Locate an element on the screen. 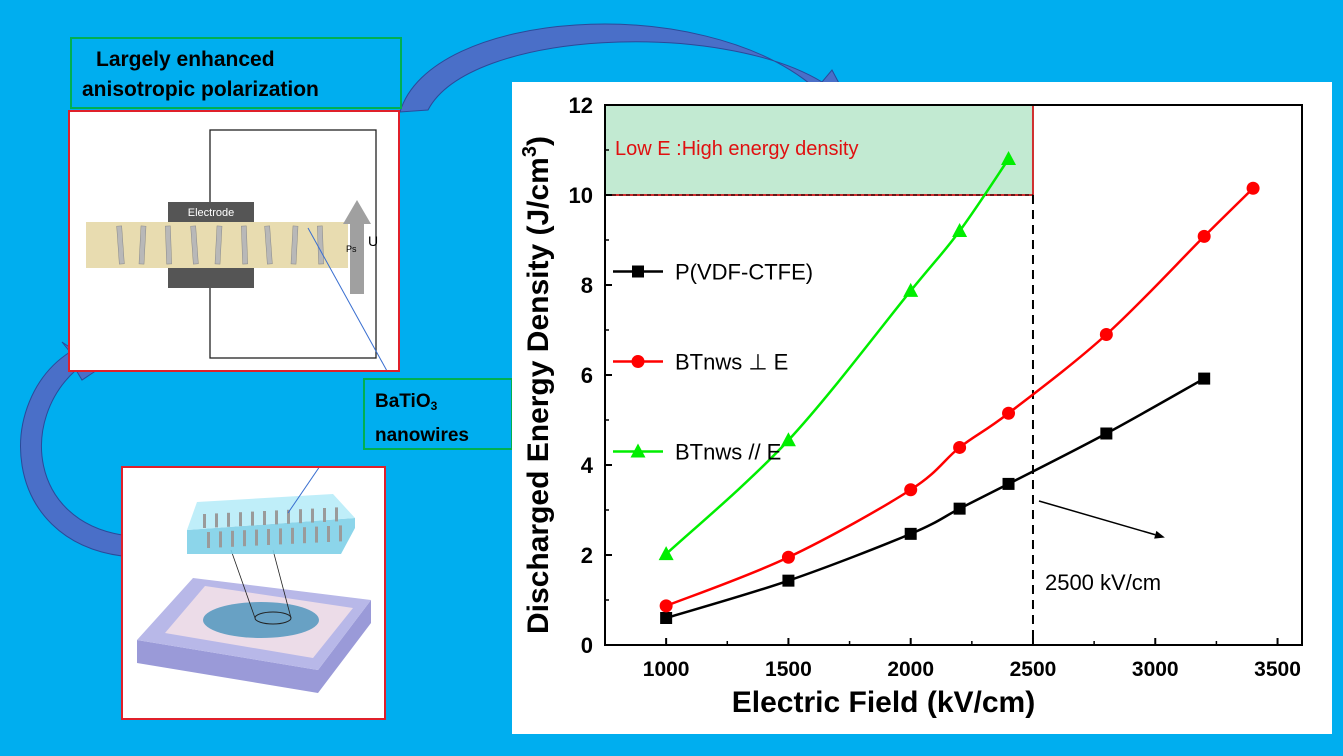 This screenshot has width=1343, height=756. nanowire-label-box: BaTiO3 nanowires is located at coordinates (438, 414).